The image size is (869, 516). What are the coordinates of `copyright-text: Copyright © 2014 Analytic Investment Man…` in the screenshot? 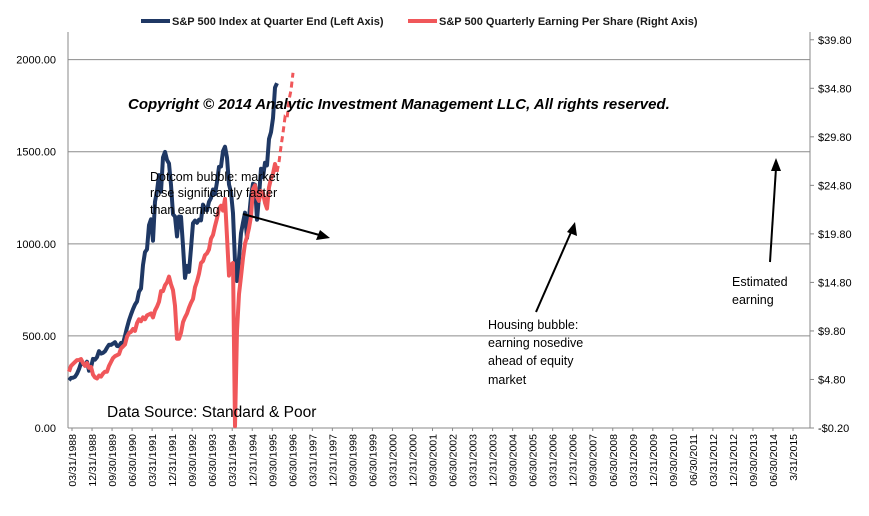 It's located at (399, 104).